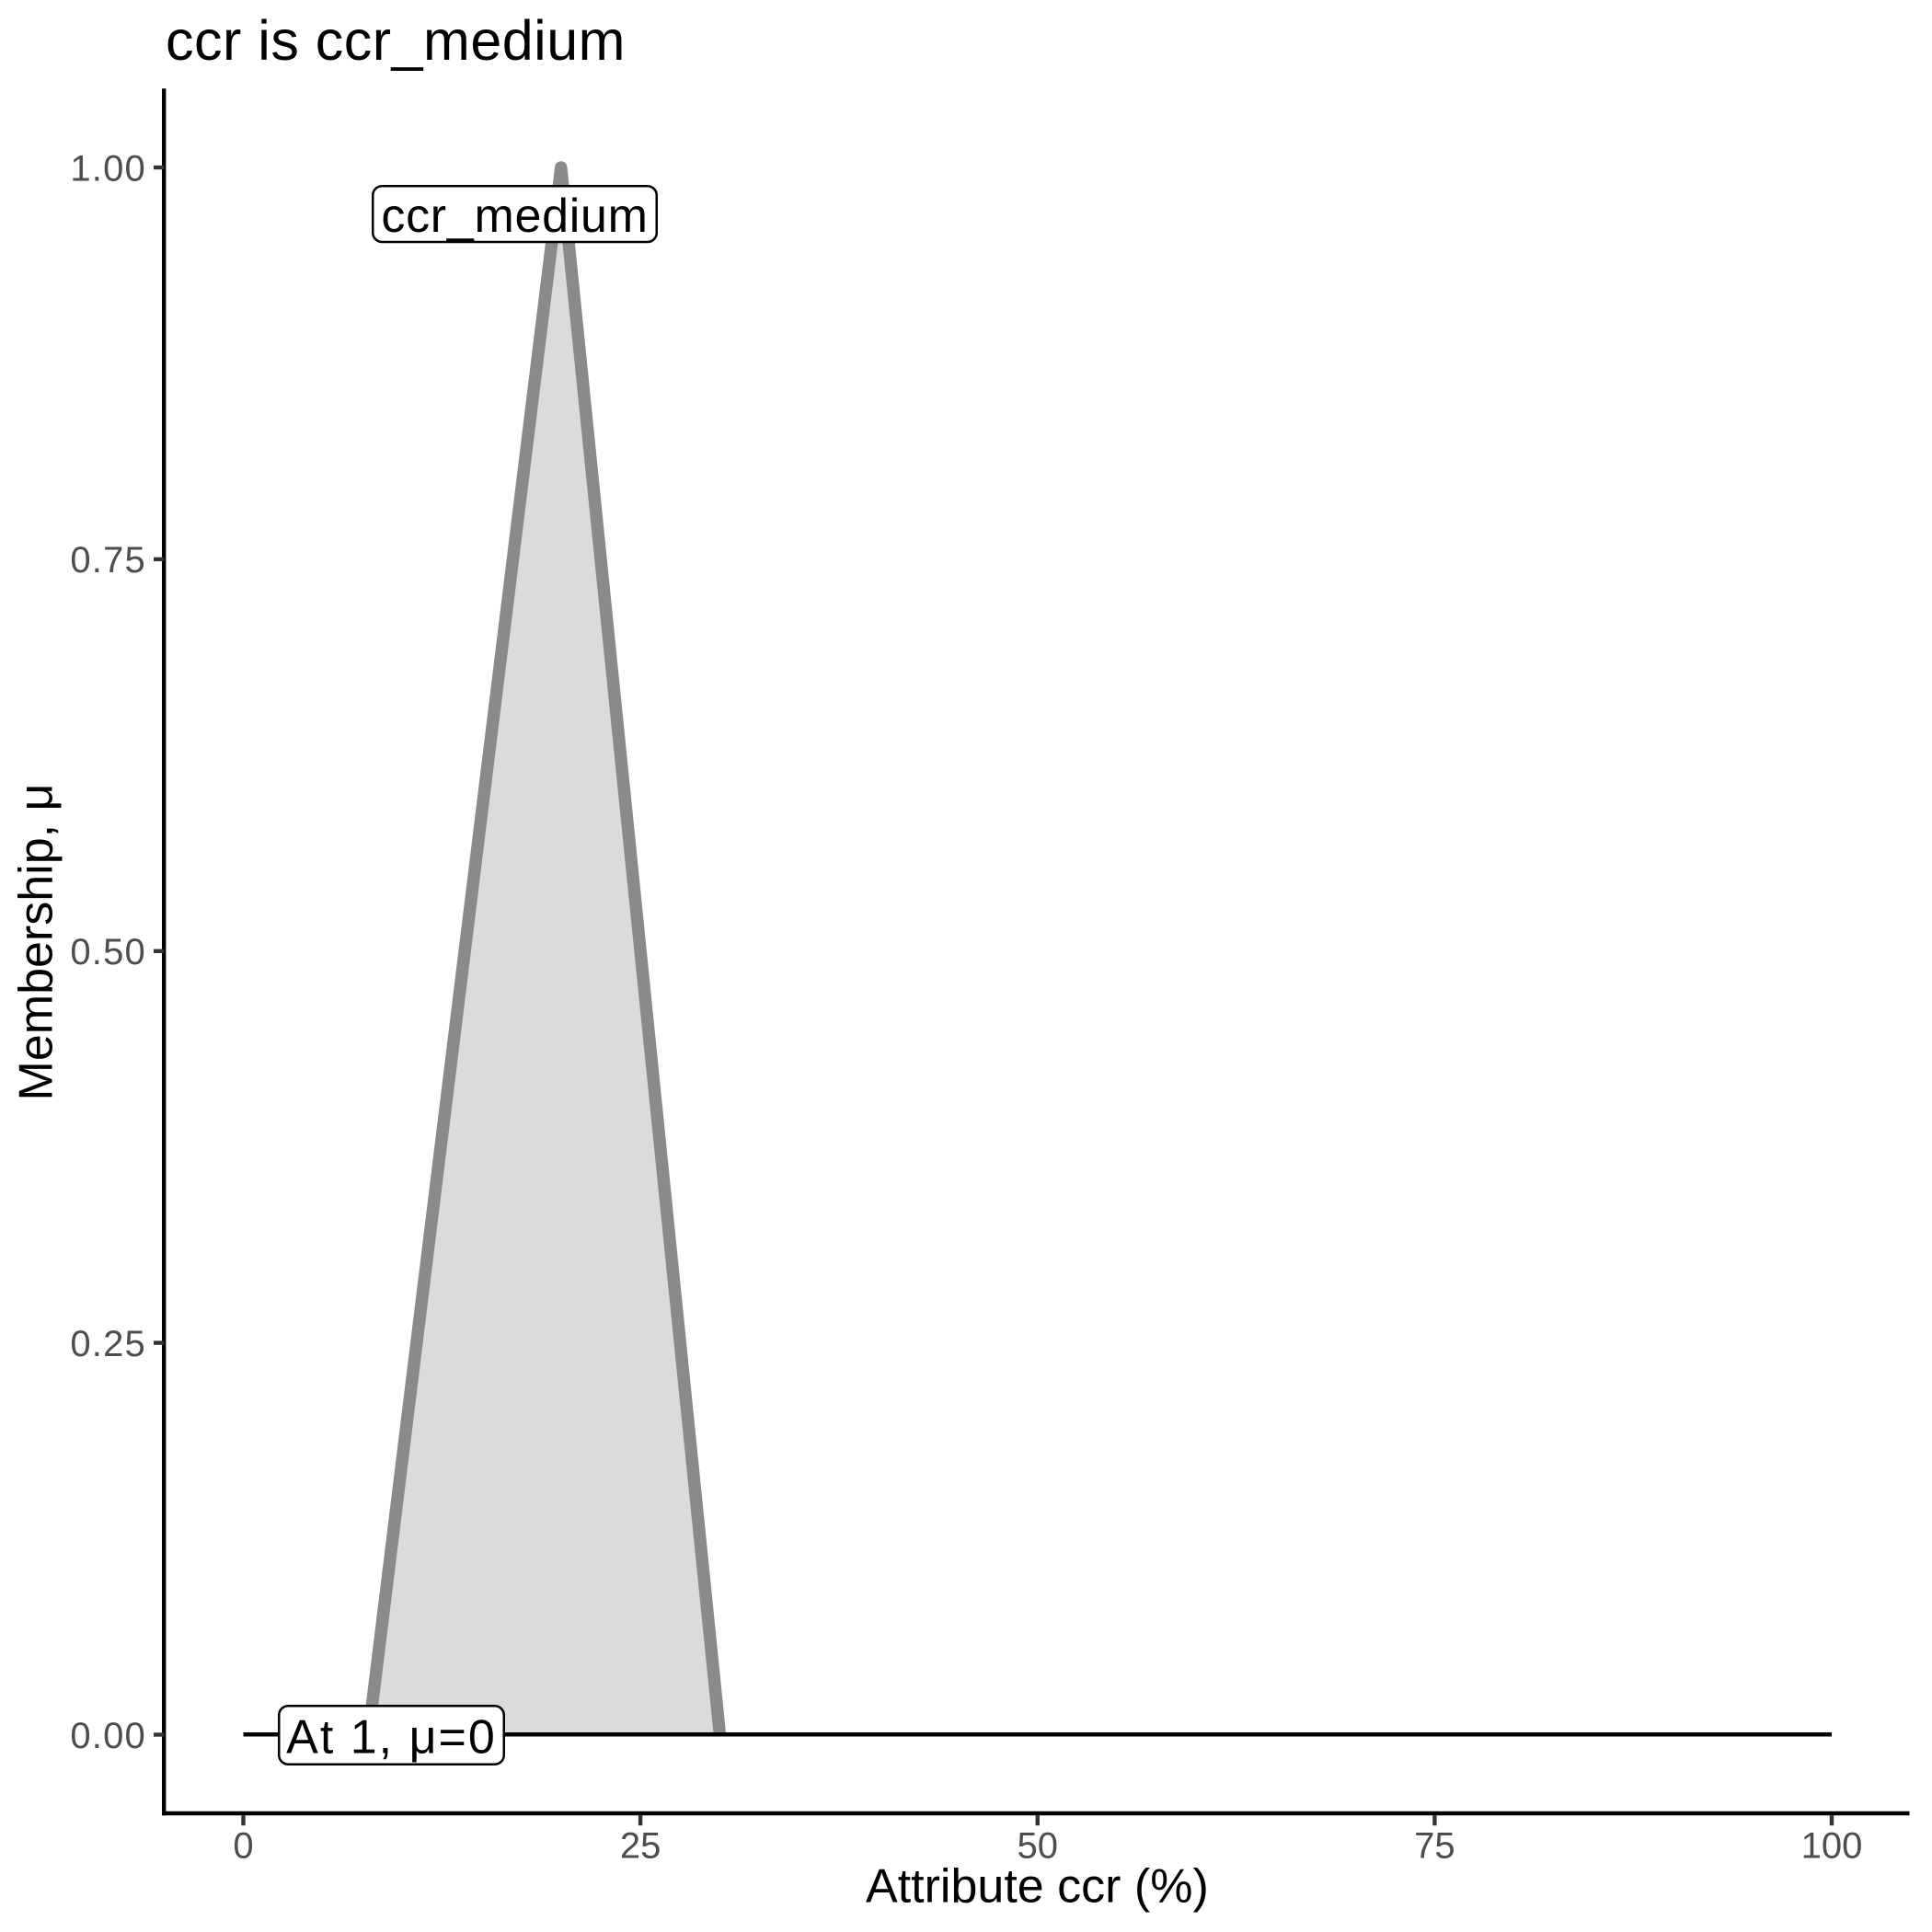  What do you see at coordinates (108, 168) in the screenshot?
I see `svg-text: 1.00` at bounding box center [108, 168].